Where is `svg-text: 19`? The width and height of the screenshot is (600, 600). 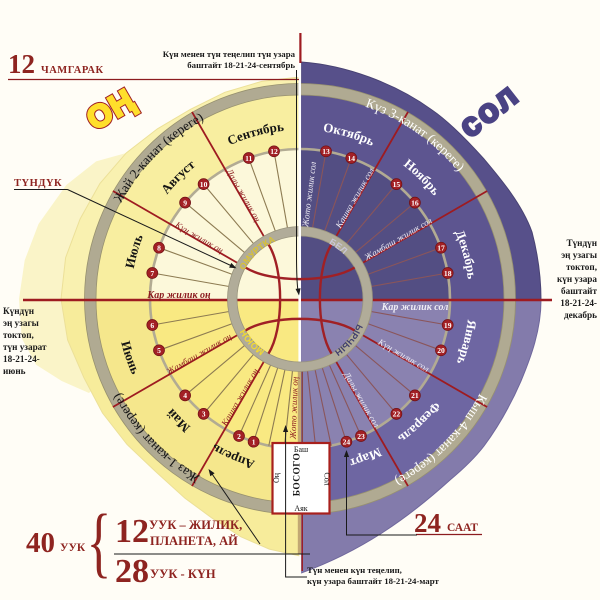 svg-text: 19 is located at coordinates (448, 325).